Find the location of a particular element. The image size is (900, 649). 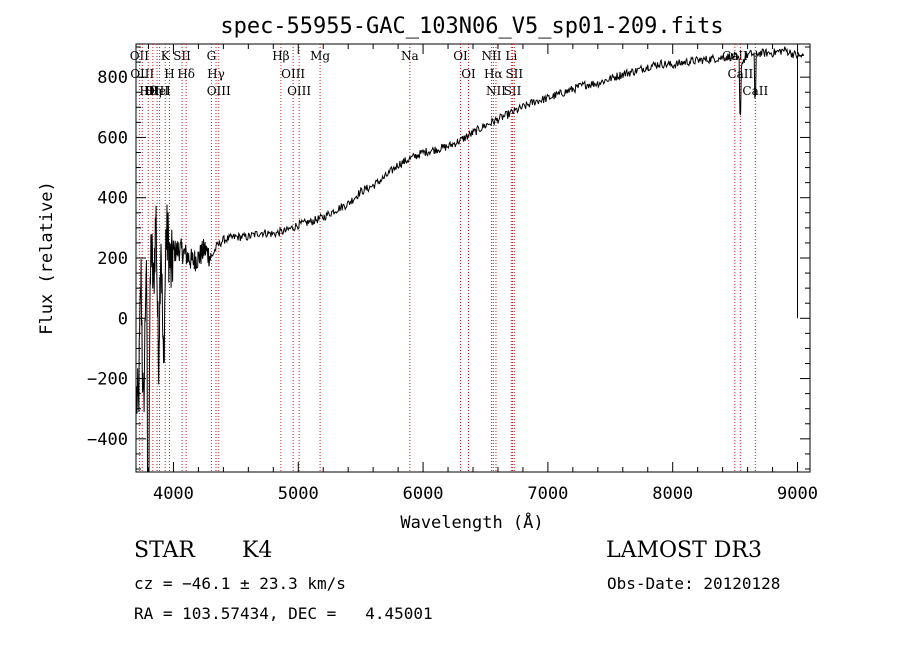

marker-label: Hδ is located at coordinates (186, 74).